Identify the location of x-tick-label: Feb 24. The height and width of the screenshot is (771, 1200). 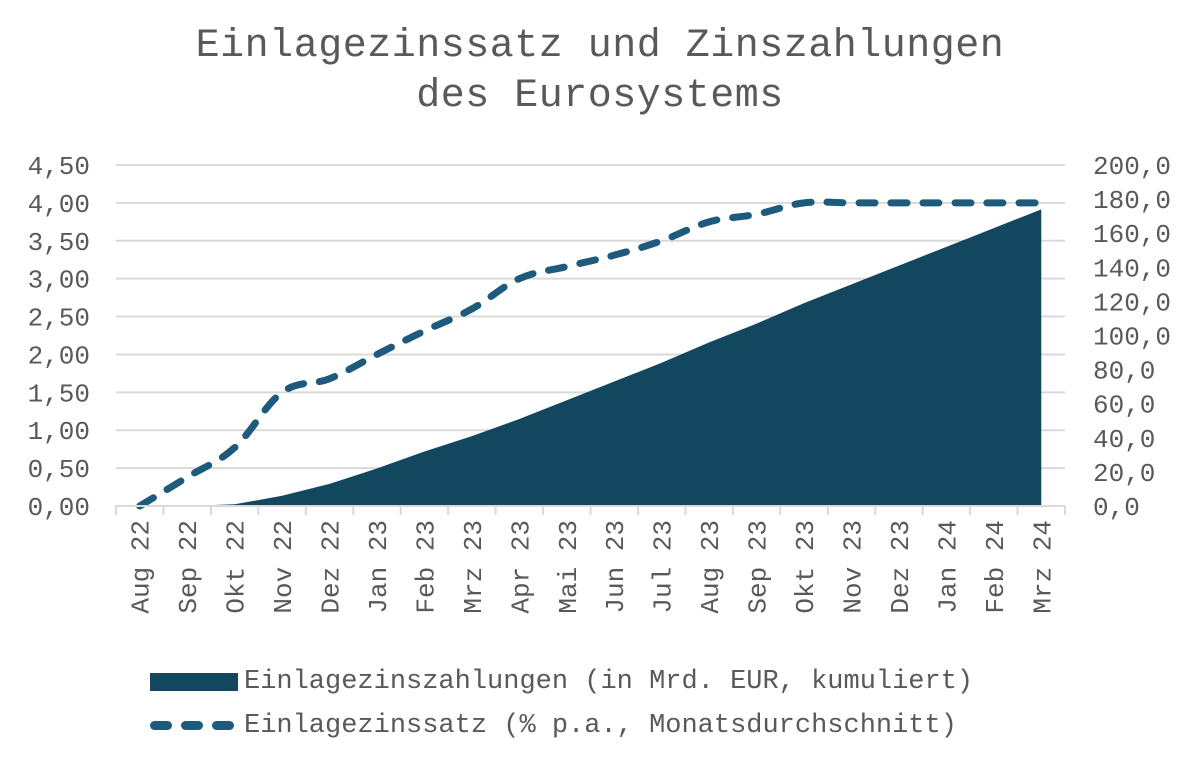
(996, 567).